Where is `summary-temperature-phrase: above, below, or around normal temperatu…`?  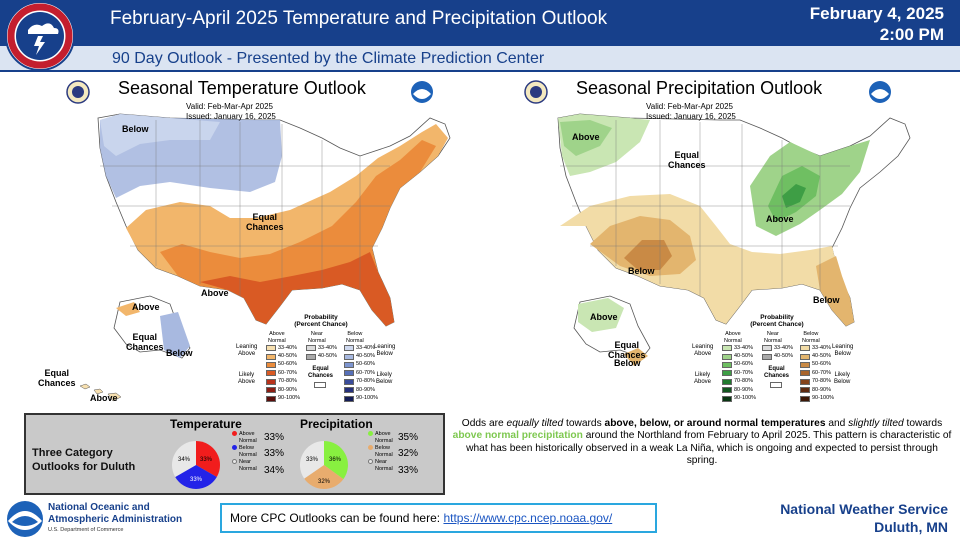 summary-temperature-phrase: above, below, or around normal temperatu… is located at coordinates (715, 423).